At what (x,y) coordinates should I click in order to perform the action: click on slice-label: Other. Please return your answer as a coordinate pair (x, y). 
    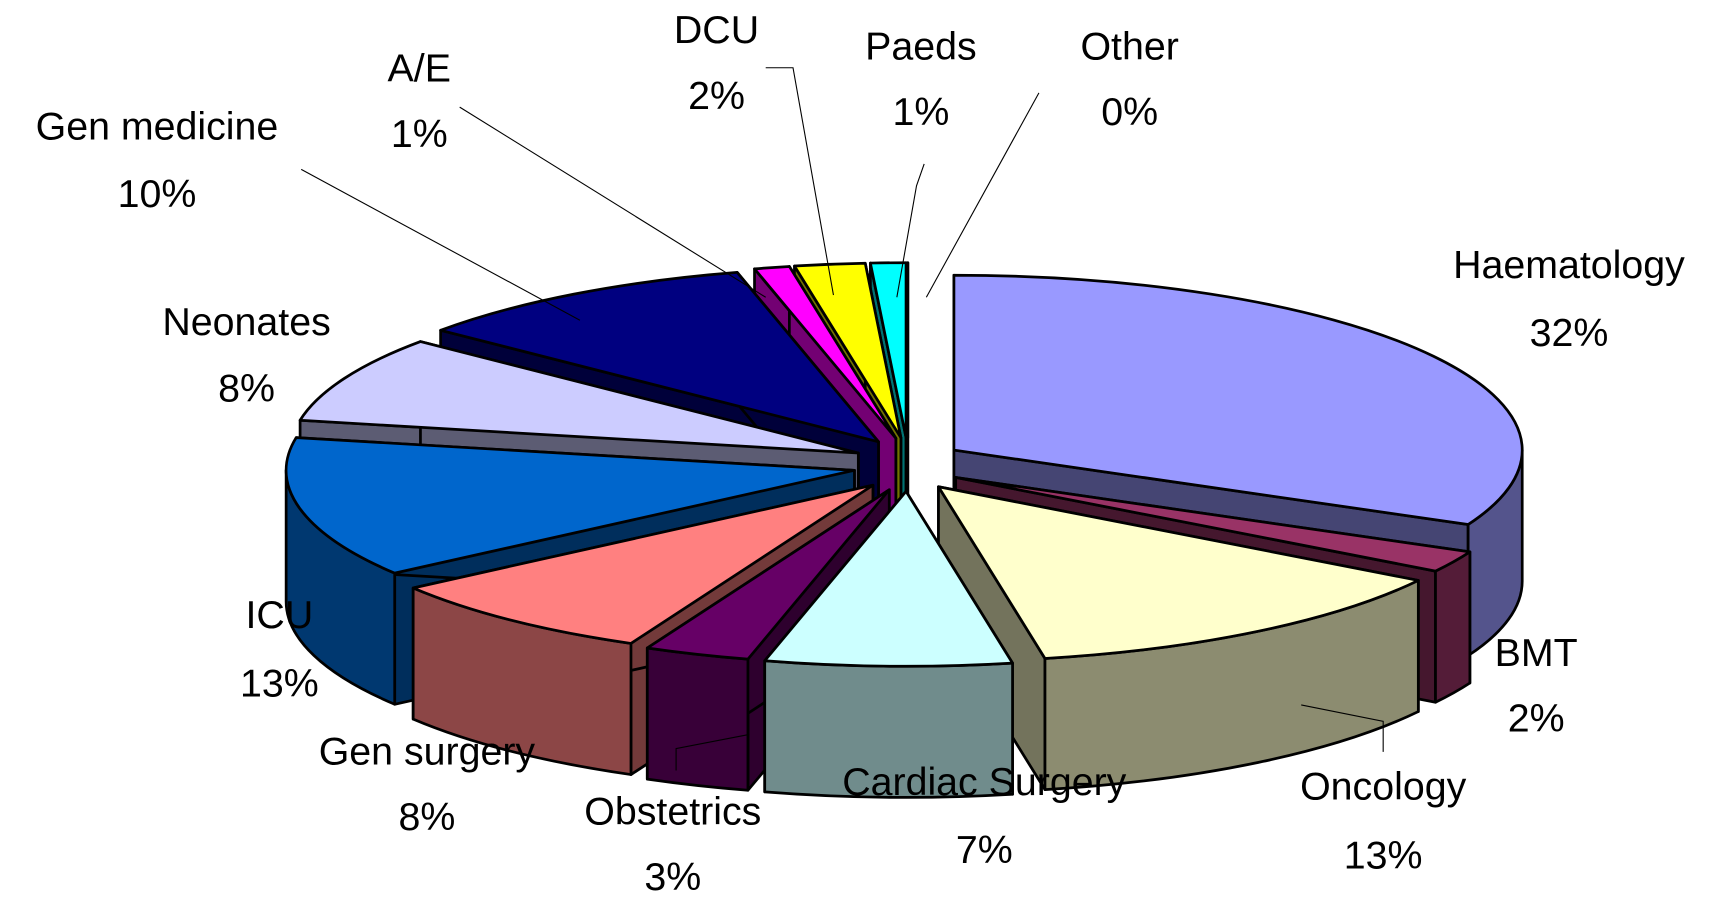
    Looking at the image, I should click on (1129, 47).